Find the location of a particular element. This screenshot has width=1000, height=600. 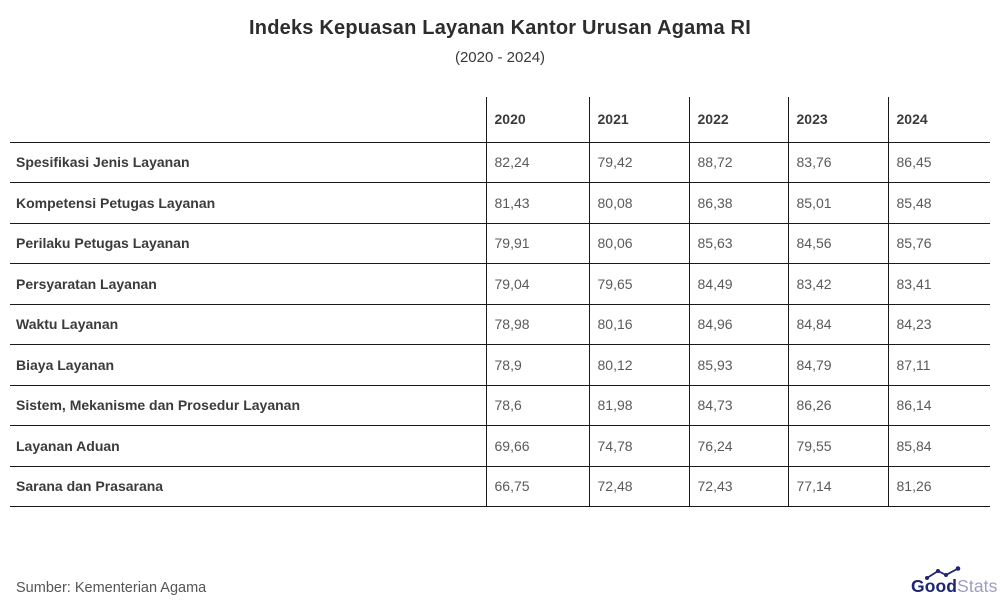

cell-value: 84,96 is located at coordinates (738, 324).